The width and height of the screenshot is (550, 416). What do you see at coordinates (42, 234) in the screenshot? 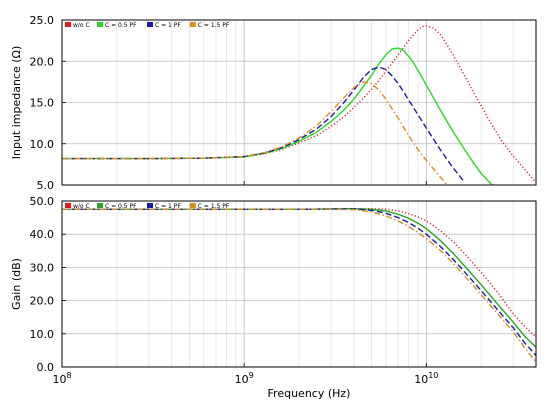
I see `y-tick-label: 40.0` at bounding box center [42, 234].